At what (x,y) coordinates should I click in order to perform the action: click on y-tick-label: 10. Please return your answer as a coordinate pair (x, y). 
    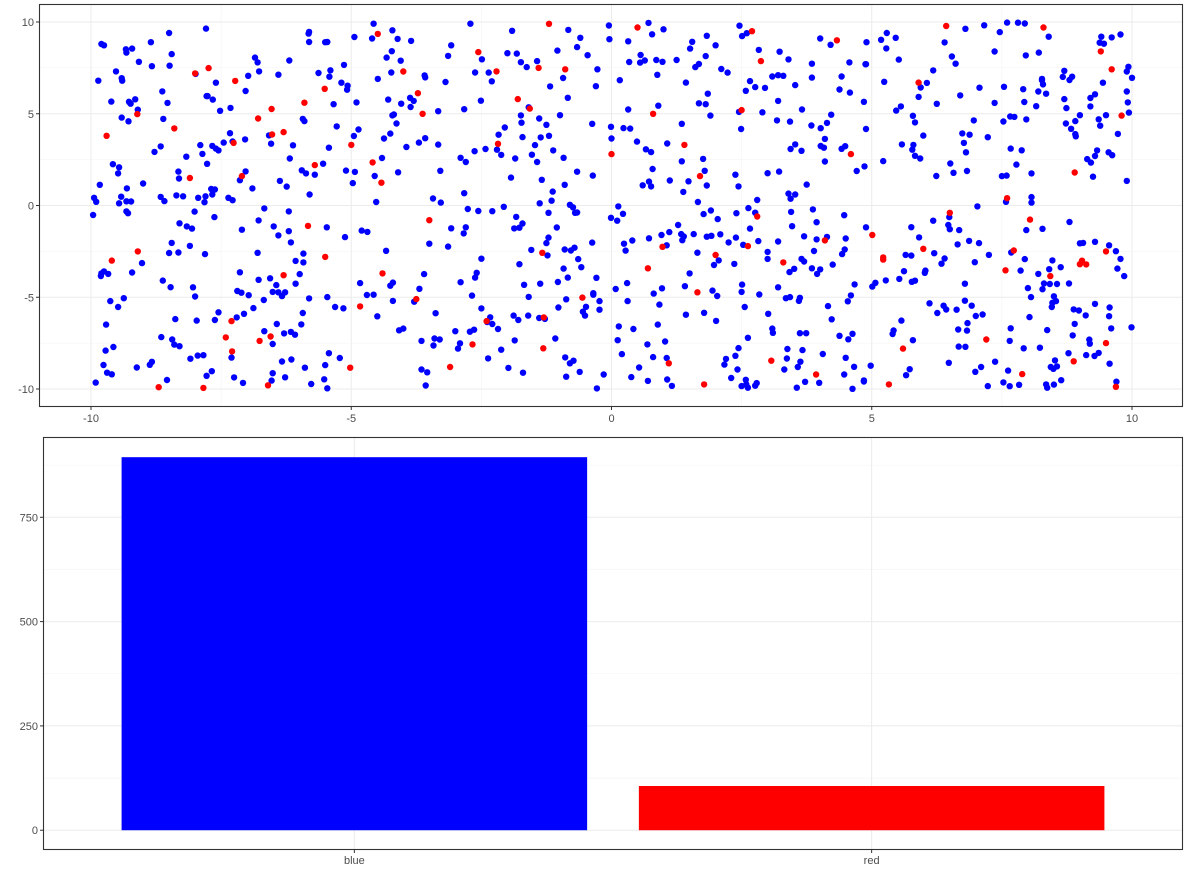
    Looking at the image, I should click on (28, 23).